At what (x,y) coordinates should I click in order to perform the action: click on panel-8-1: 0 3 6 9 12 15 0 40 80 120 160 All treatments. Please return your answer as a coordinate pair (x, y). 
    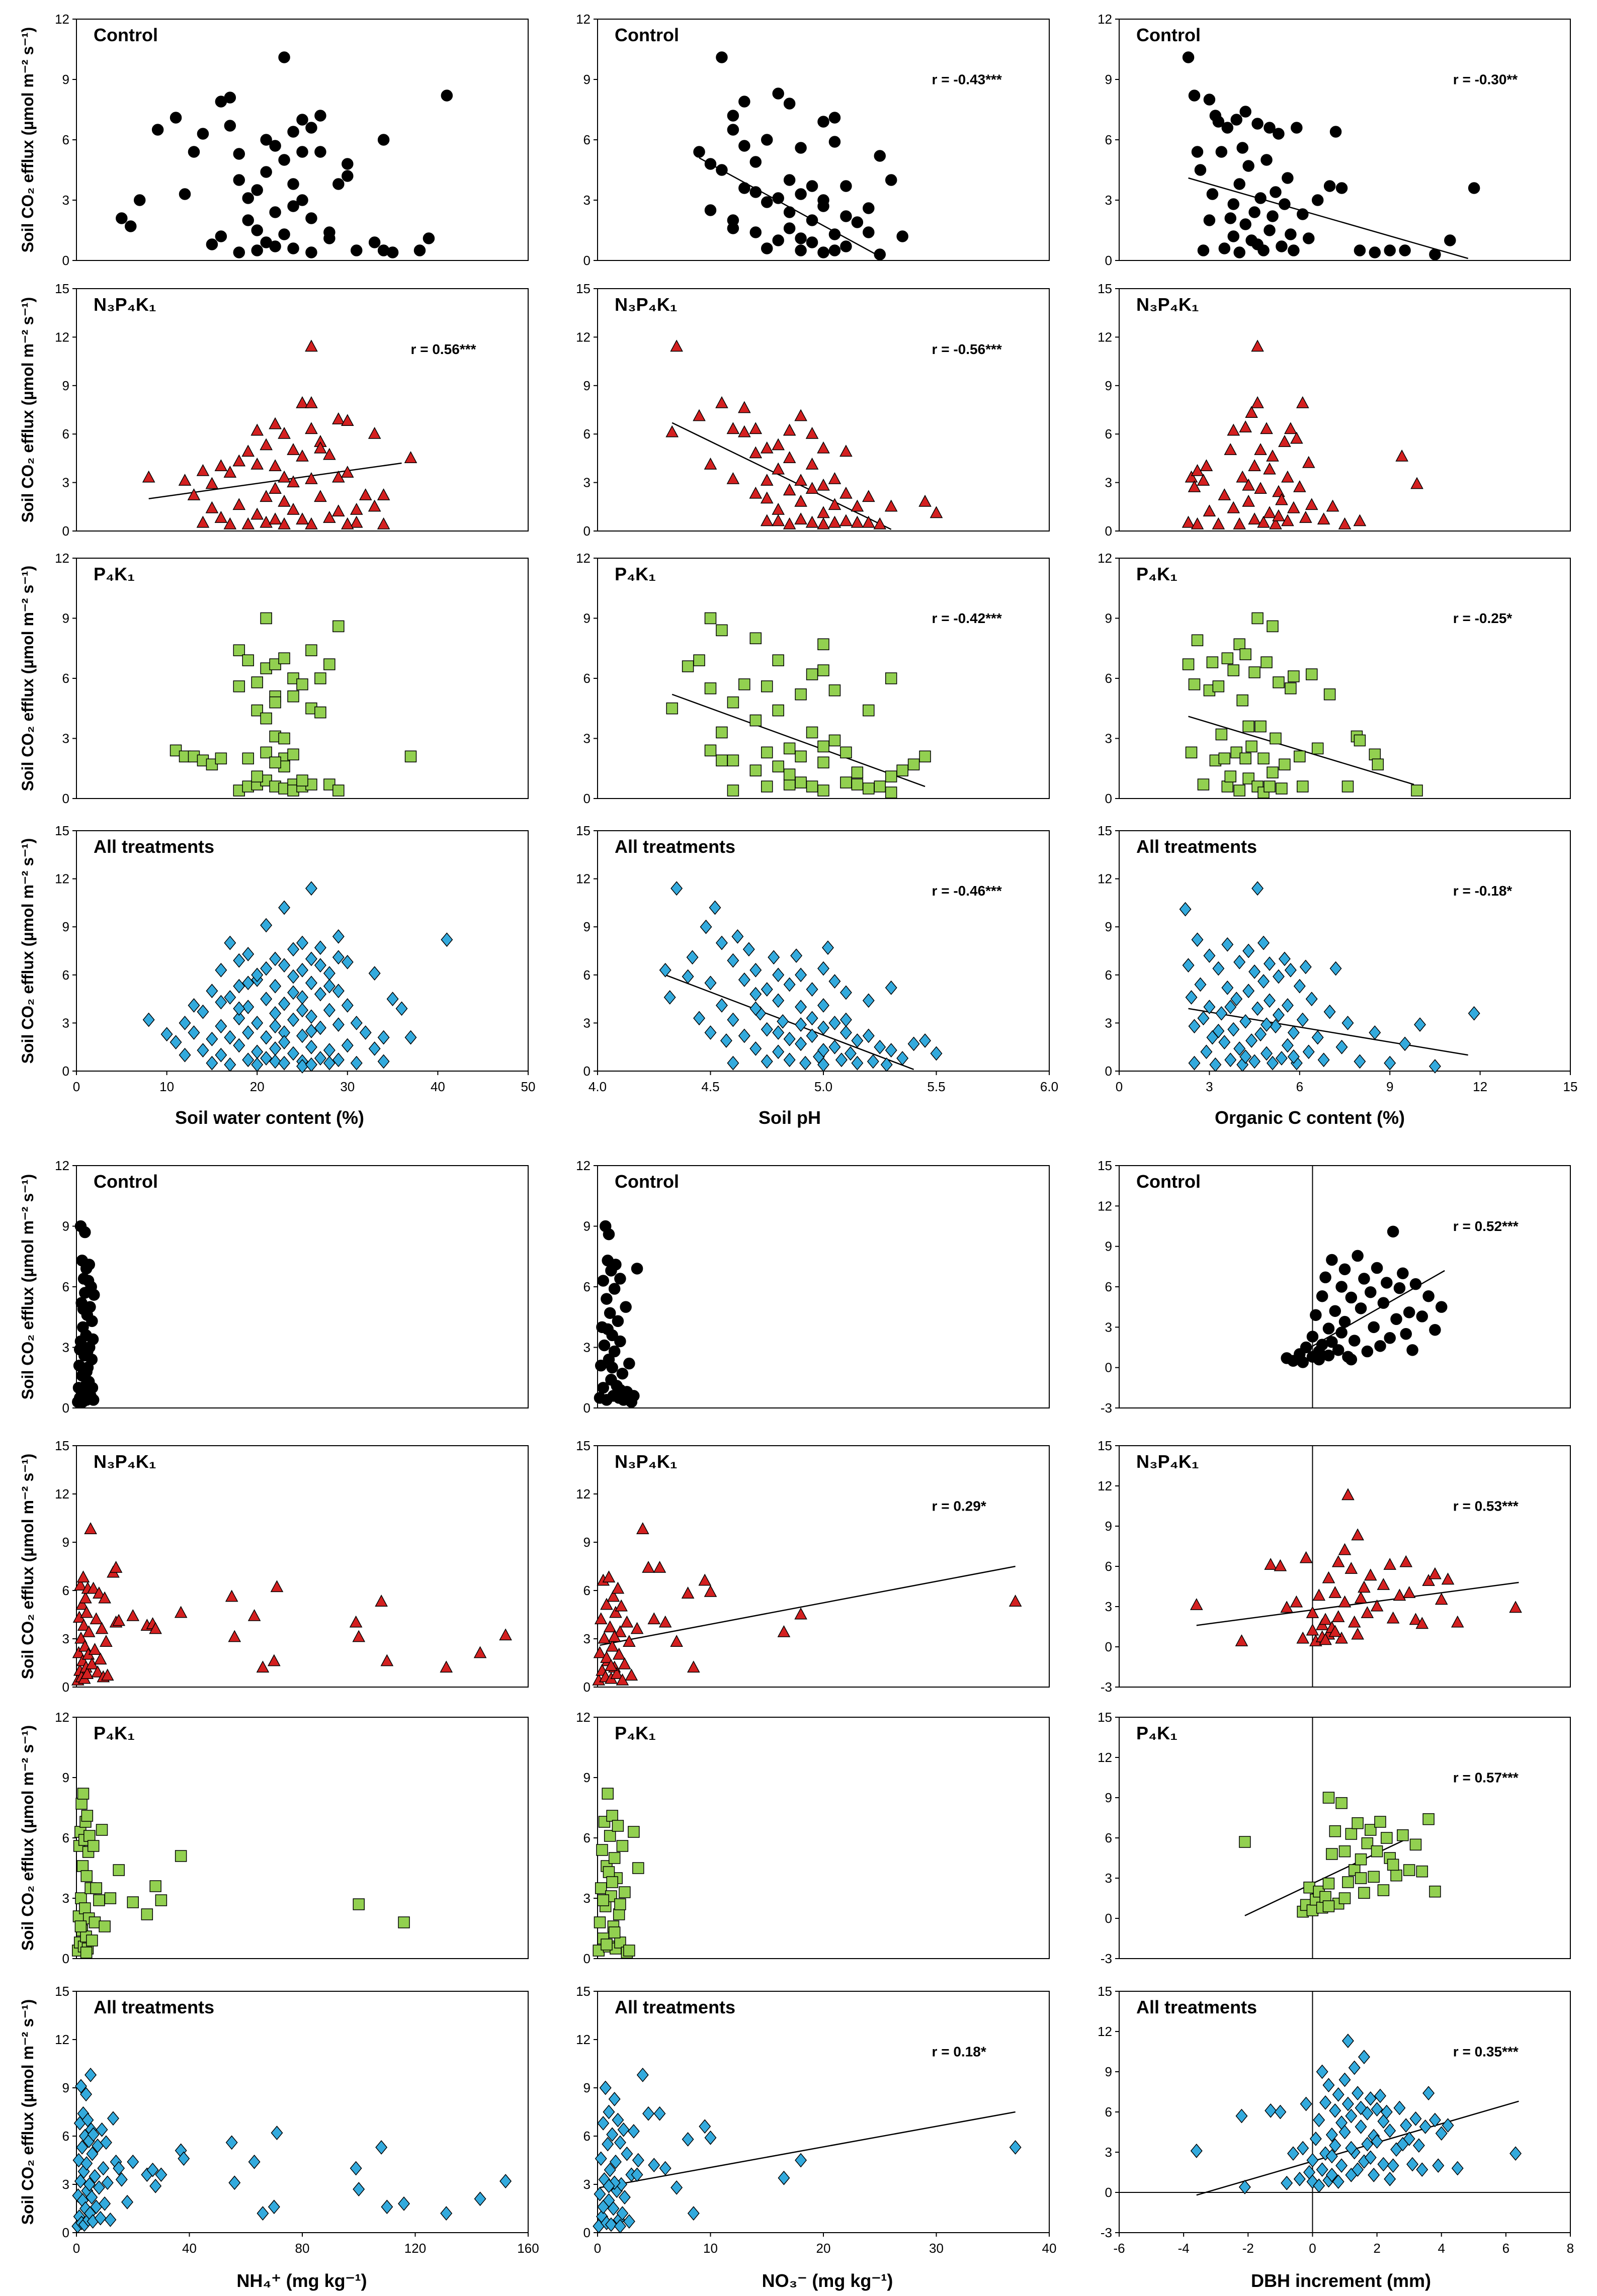
    Looking at the image, I should click on (297, 2120).